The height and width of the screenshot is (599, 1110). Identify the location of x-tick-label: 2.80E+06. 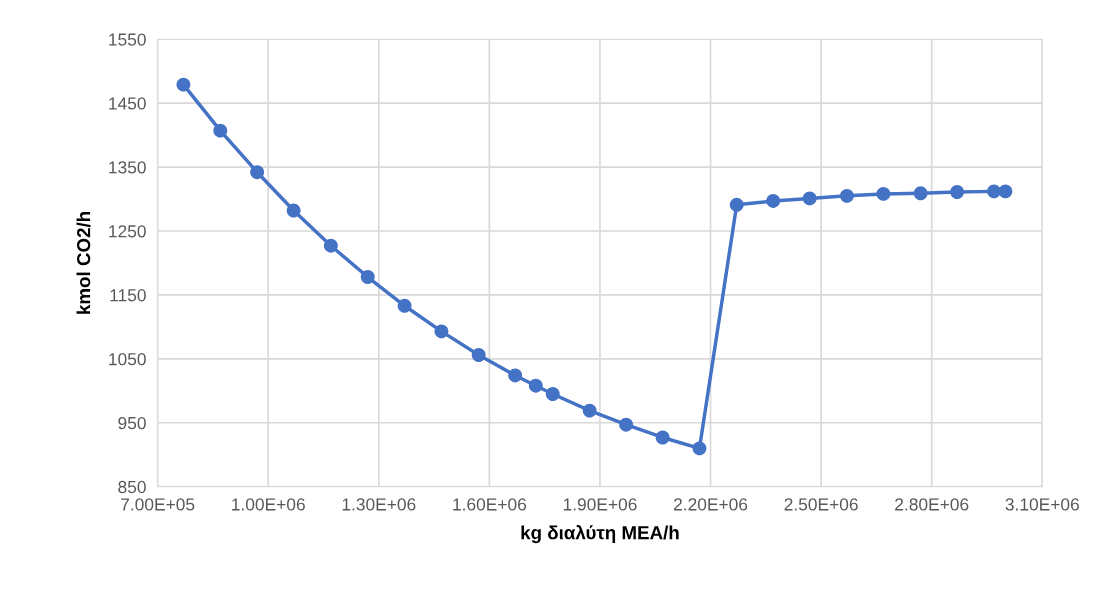
(932, 504).